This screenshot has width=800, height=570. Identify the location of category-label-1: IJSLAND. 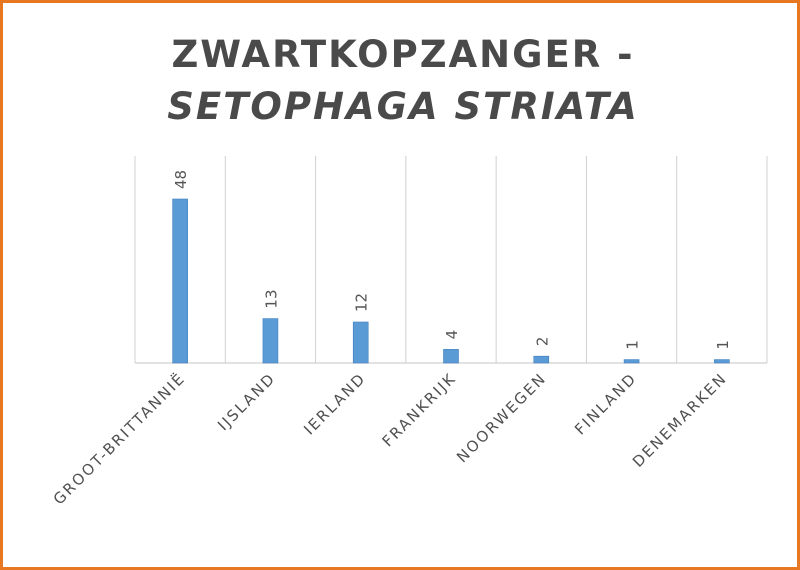
(246, 401).